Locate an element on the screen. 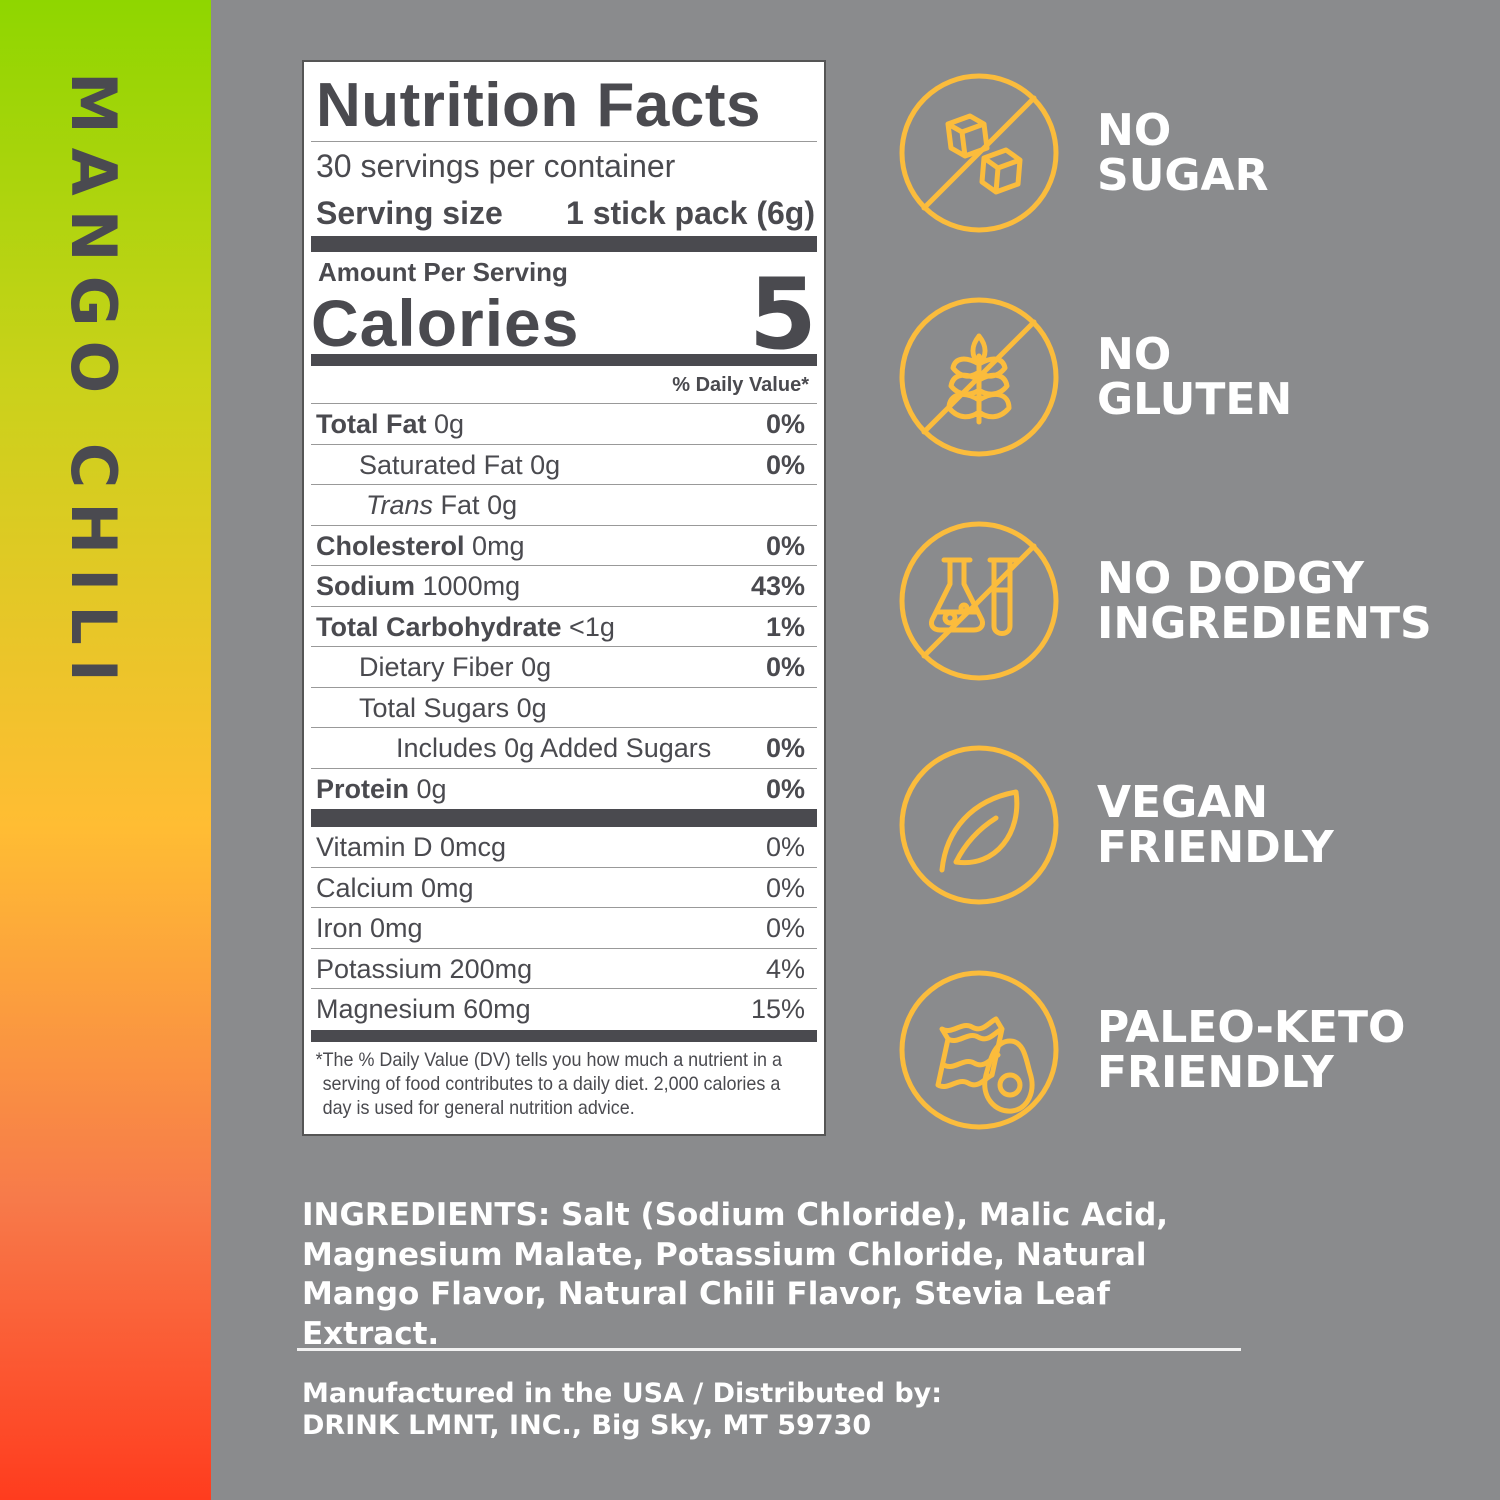 This screenshot has height=1500, width=1500. vitamin-row: Iron 0mg 0% is located at coordinates (564, 928).